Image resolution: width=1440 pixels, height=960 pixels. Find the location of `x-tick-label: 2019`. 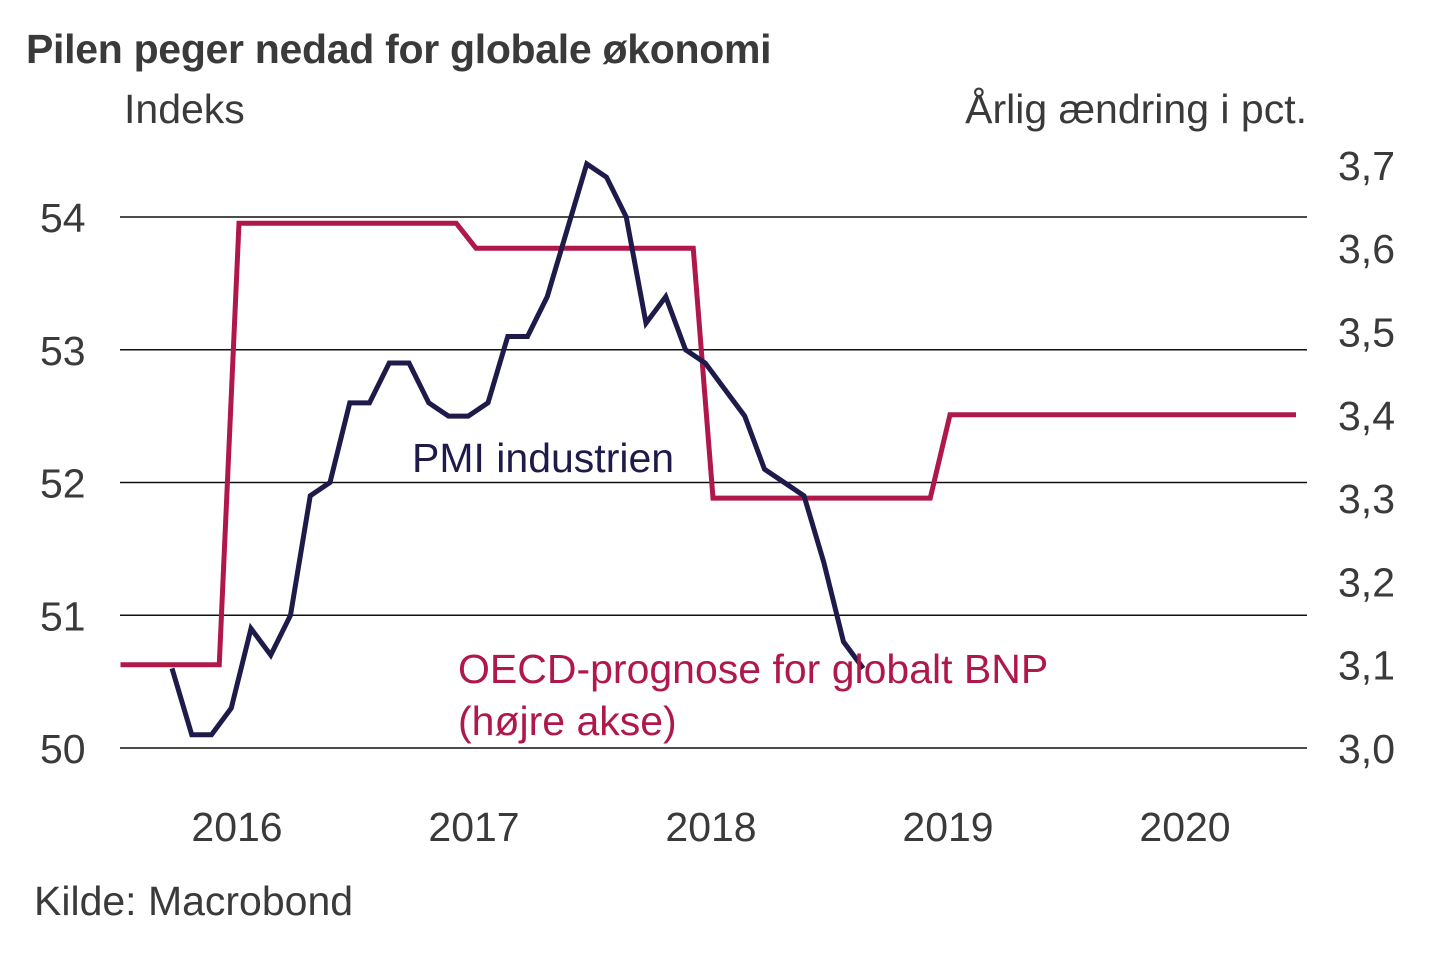

x-tick-label: 2019 is located at coordinates (947, 827).